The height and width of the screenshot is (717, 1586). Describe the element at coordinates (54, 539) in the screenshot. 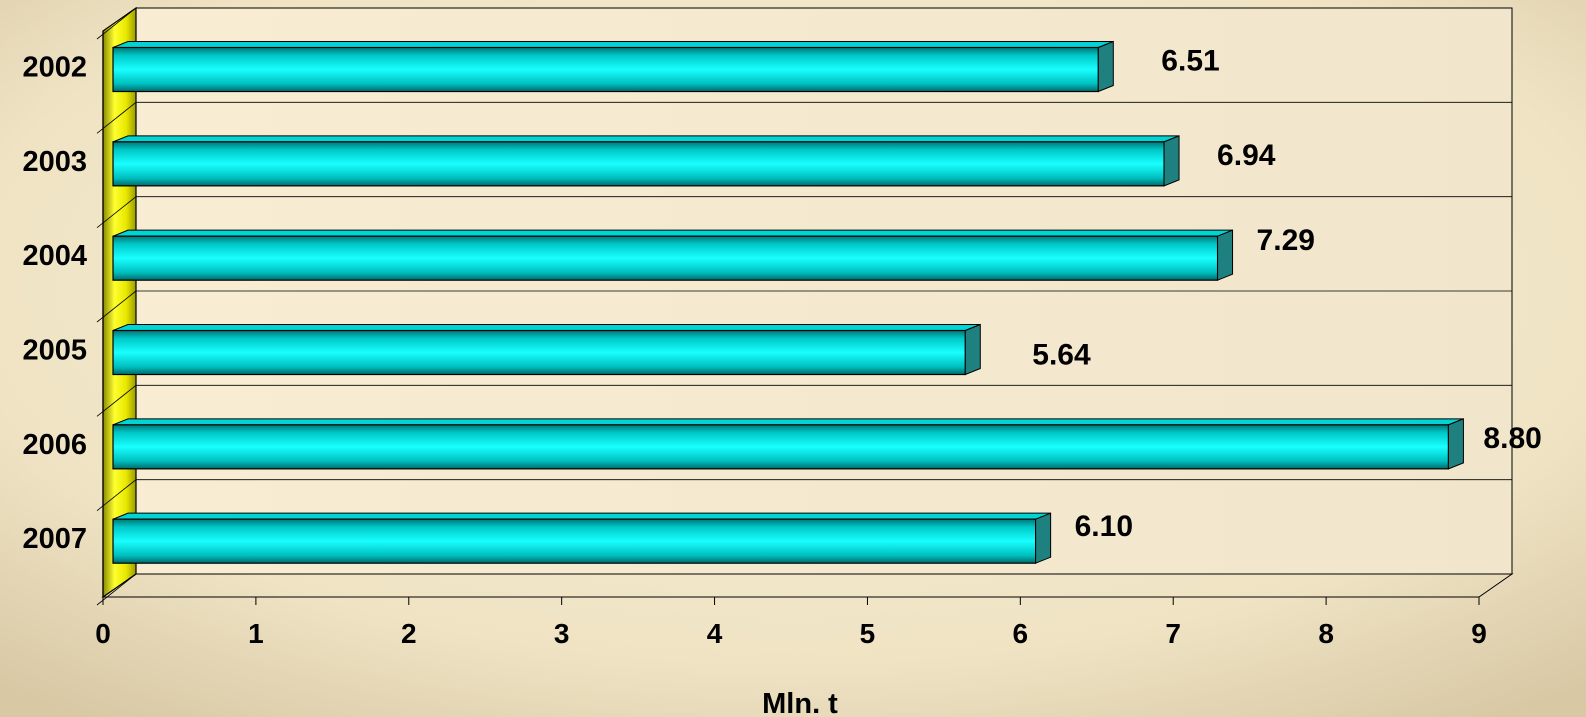

I see `category-label: 2007` at that location.